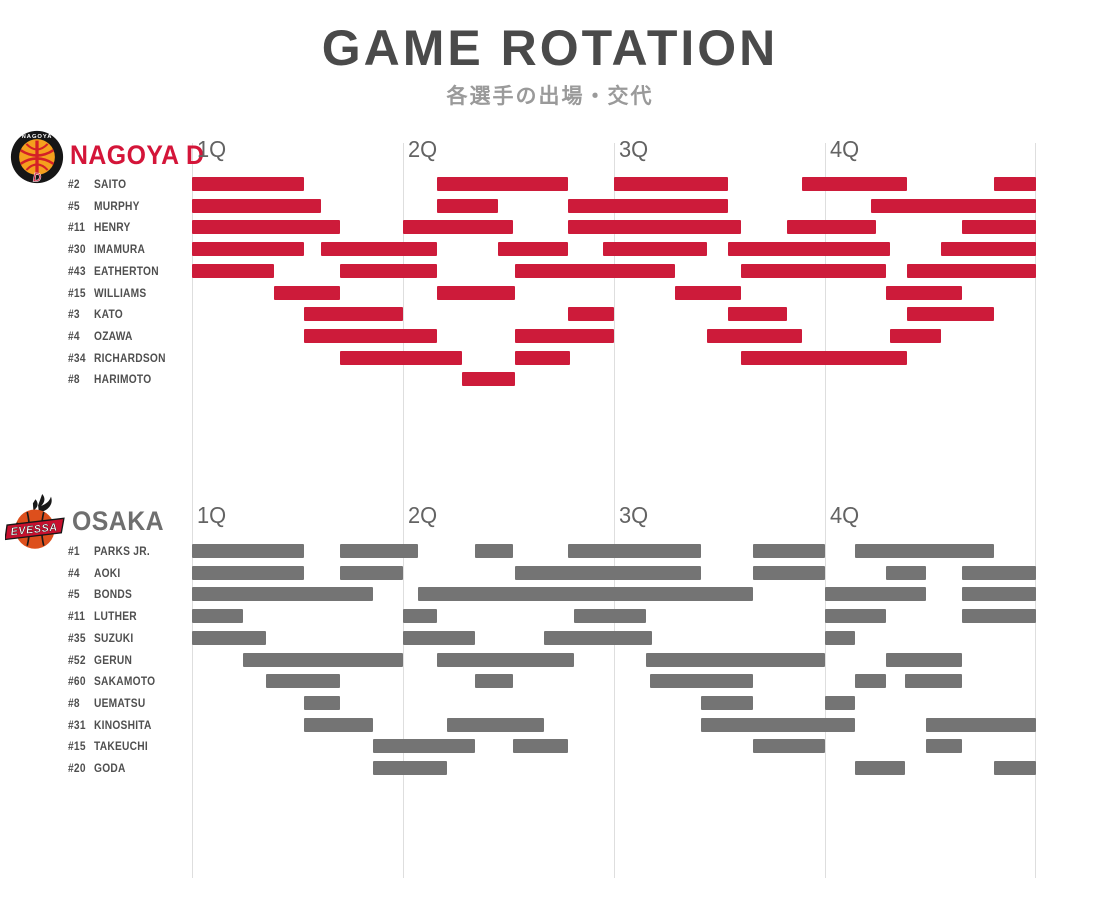 This screenshot has height=900, width=1100. I want to click on player-row: #5 BONDS, so click(550, 594).